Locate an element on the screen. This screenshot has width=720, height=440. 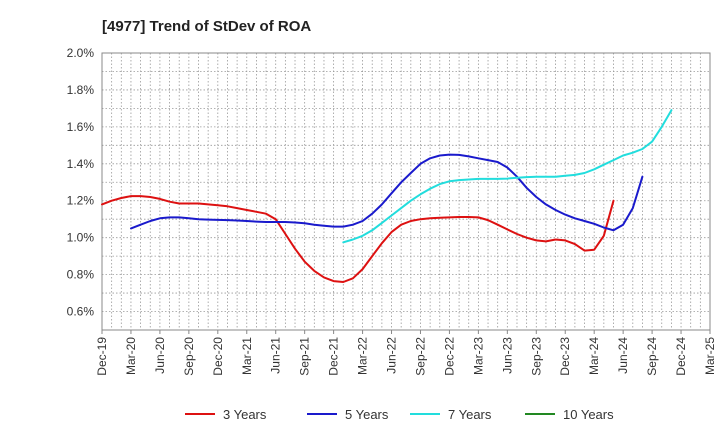
y-tick-label: 0.8% is located at coordinates (81, 275).